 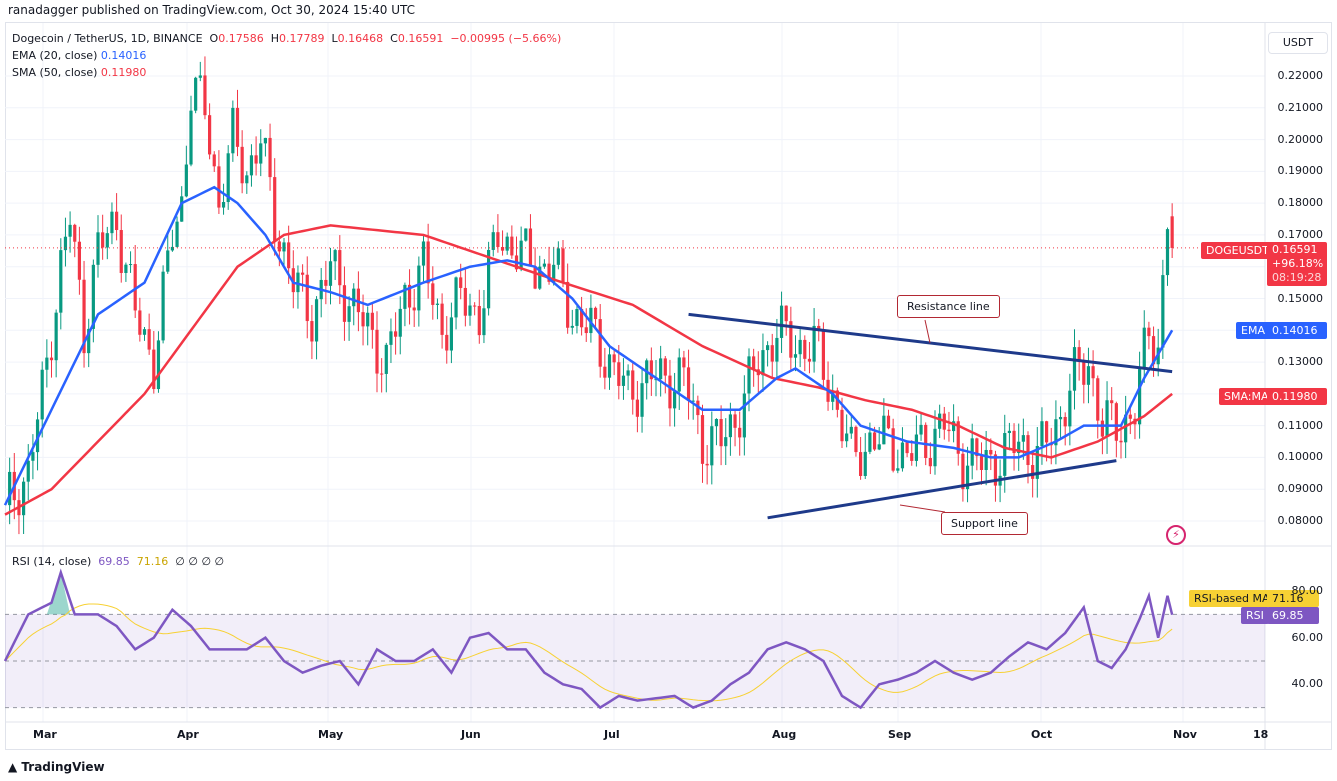 What do you see at coordinates (360, 38) in the screenshot?
I see `low-value: 0.16468` at bounding box center [360, 38].